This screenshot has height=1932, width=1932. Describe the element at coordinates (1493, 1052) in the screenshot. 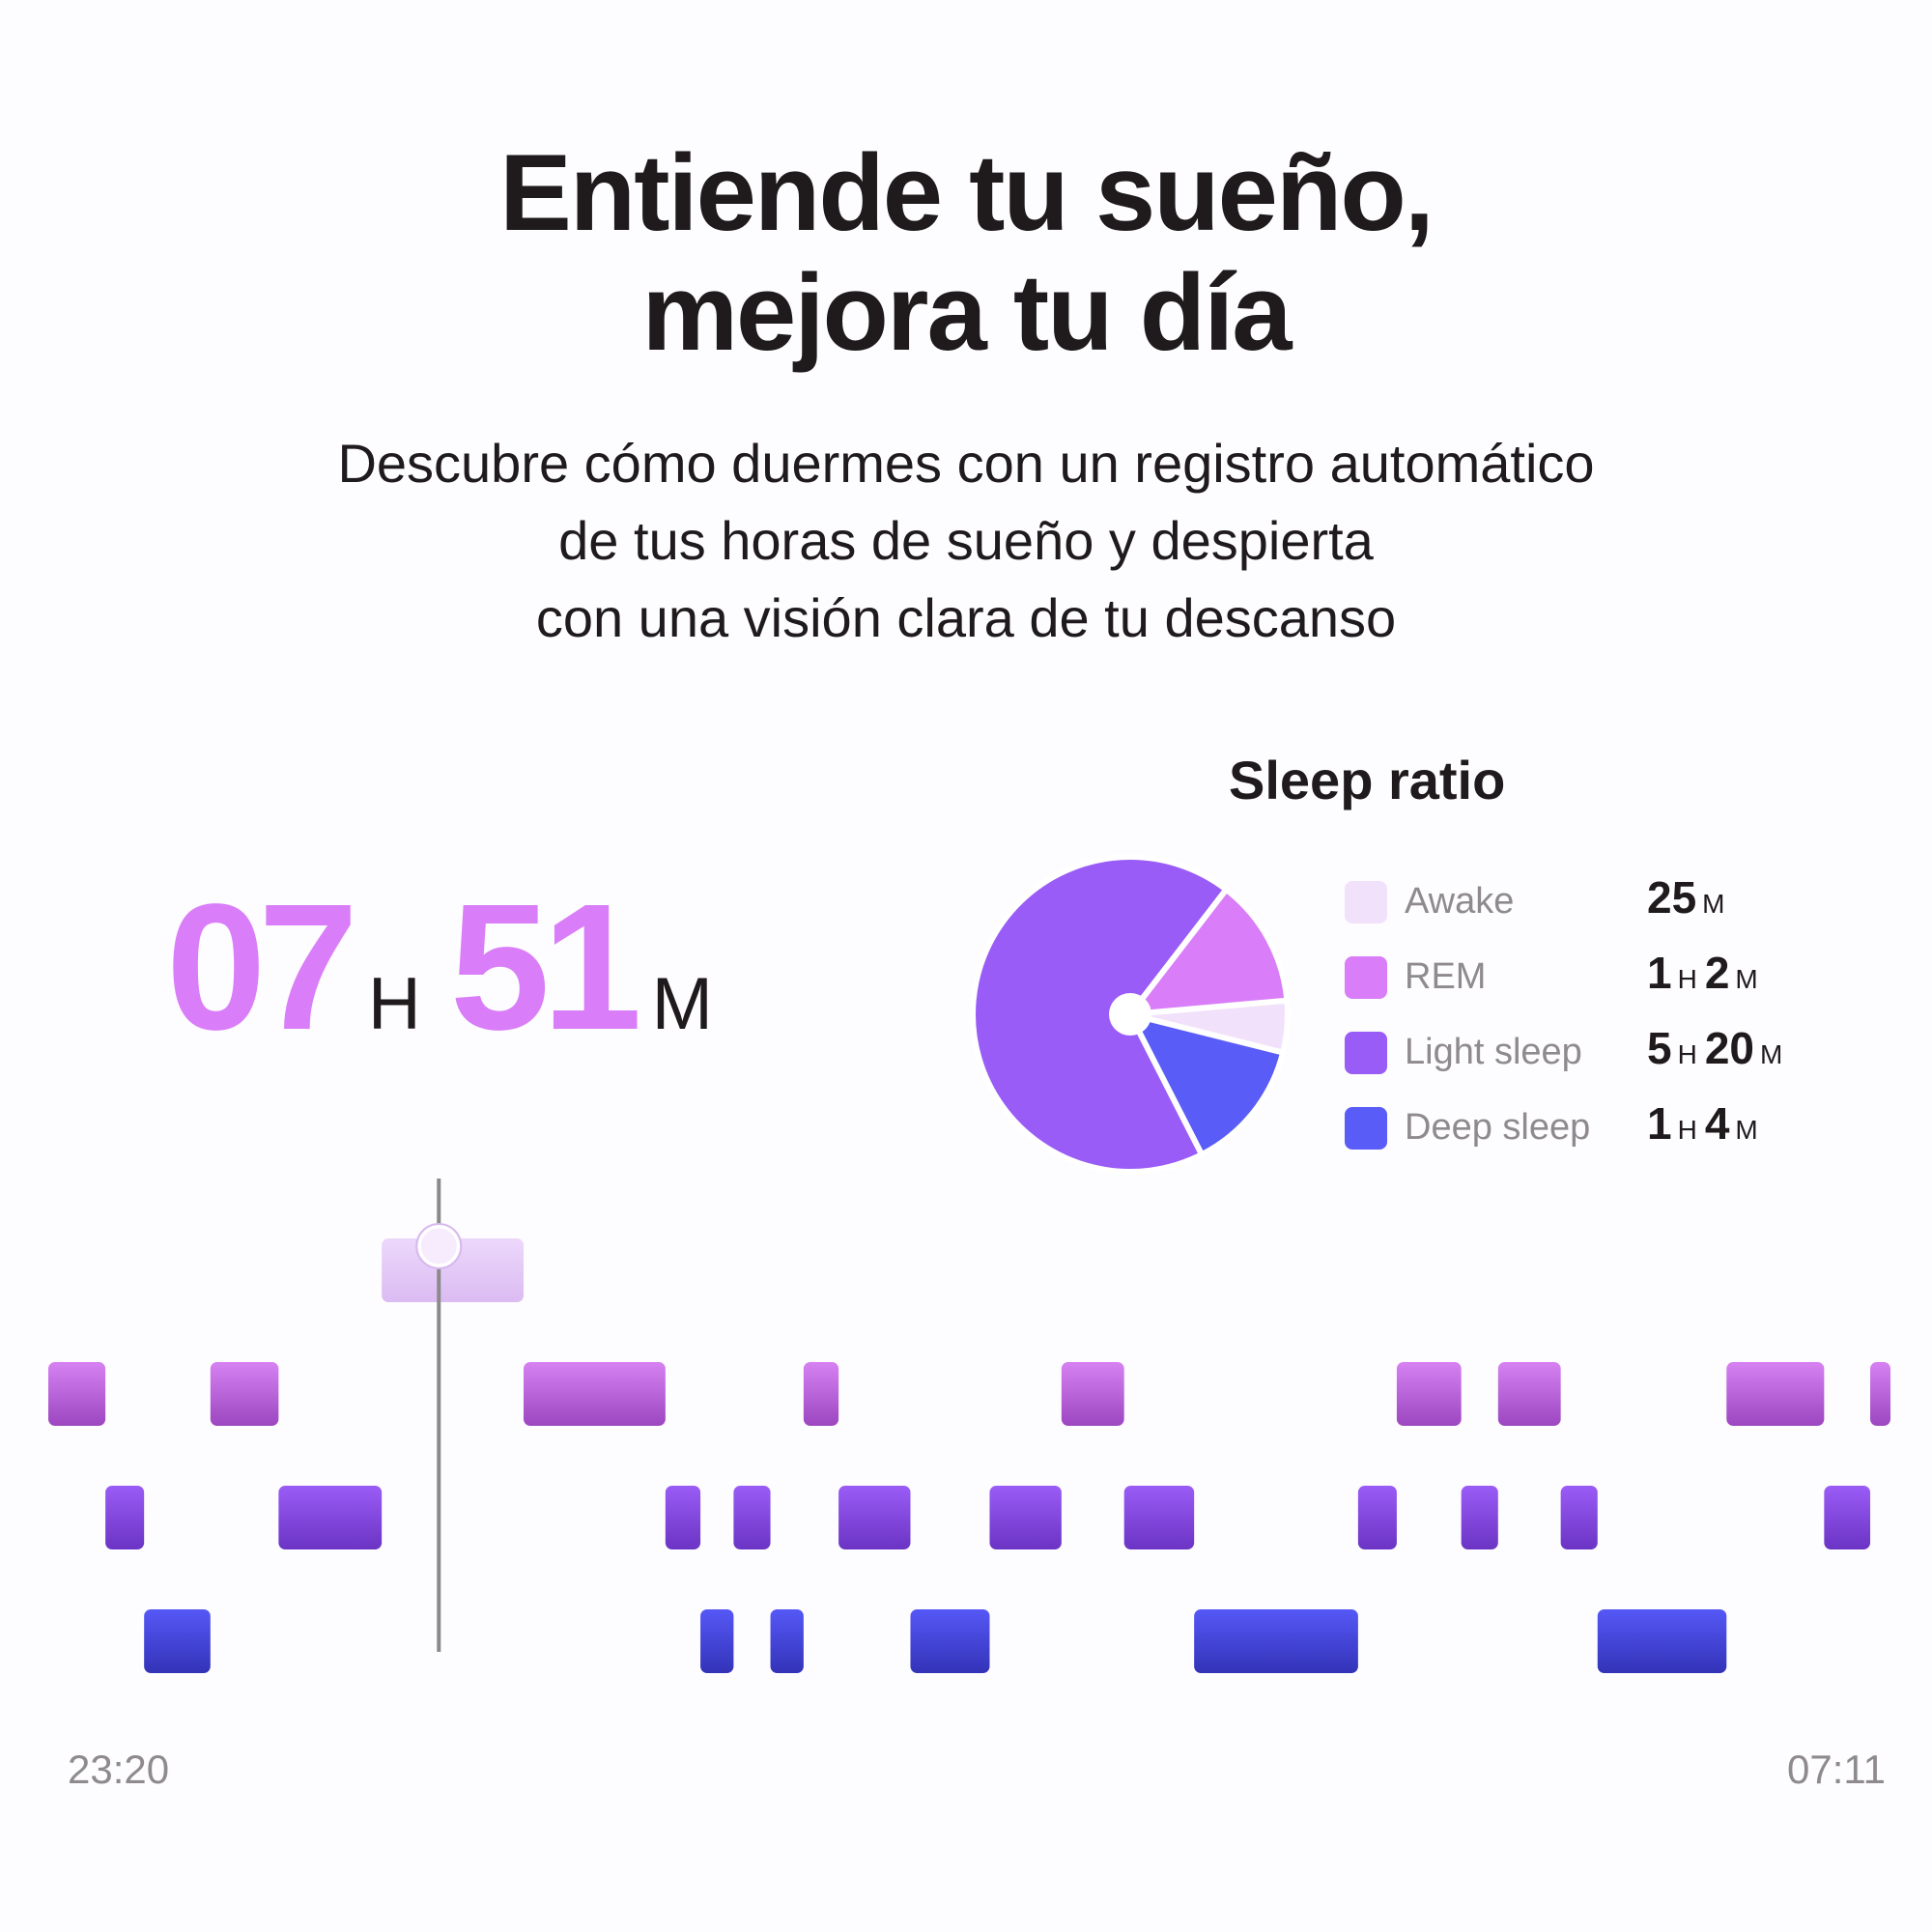

I see `legend-label: Light sleep` at that location.